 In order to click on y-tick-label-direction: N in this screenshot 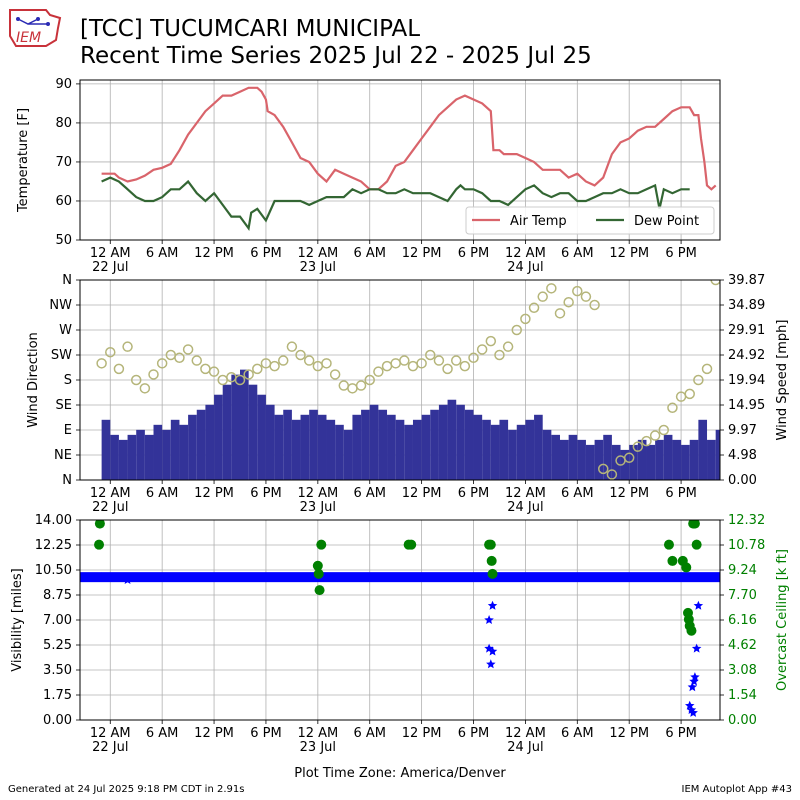, I will do `click(67, 480)`.